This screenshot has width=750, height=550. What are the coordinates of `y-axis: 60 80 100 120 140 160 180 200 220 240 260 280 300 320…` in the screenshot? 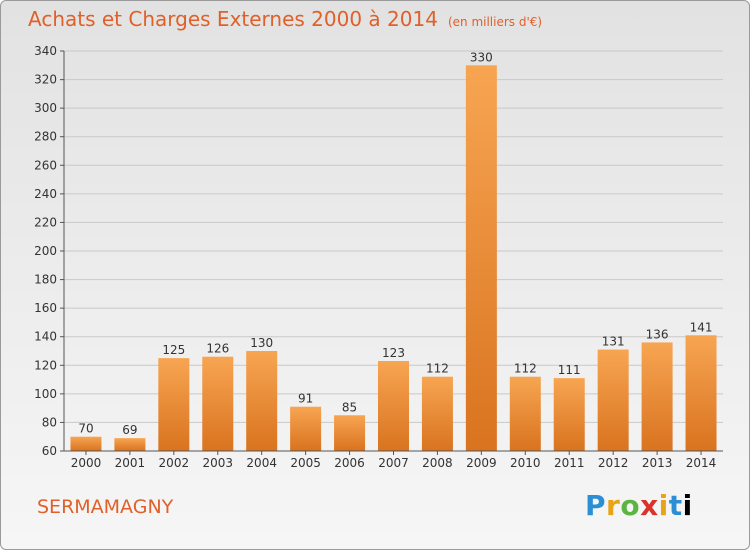 It's located at (49, 251).